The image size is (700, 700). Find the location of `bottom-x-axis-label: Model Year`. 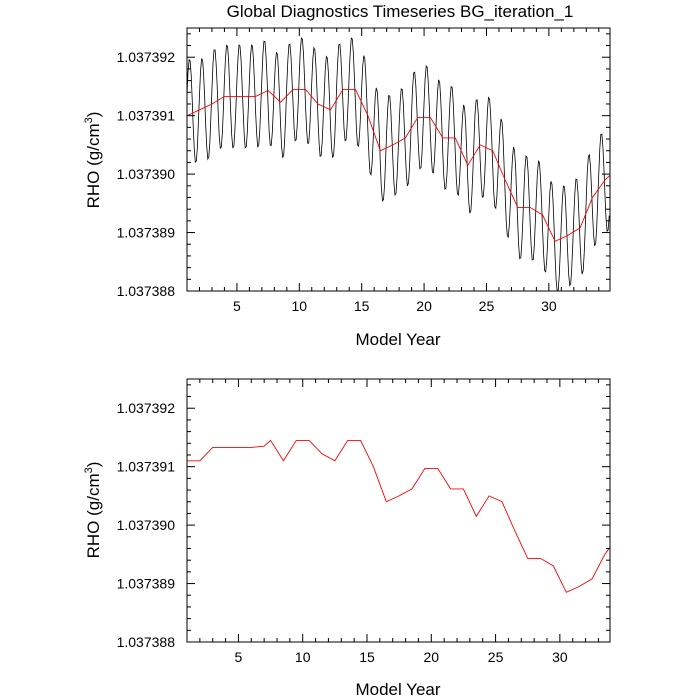

bottom-x-axis-label: Model Year is located at coordinates (397, 689).